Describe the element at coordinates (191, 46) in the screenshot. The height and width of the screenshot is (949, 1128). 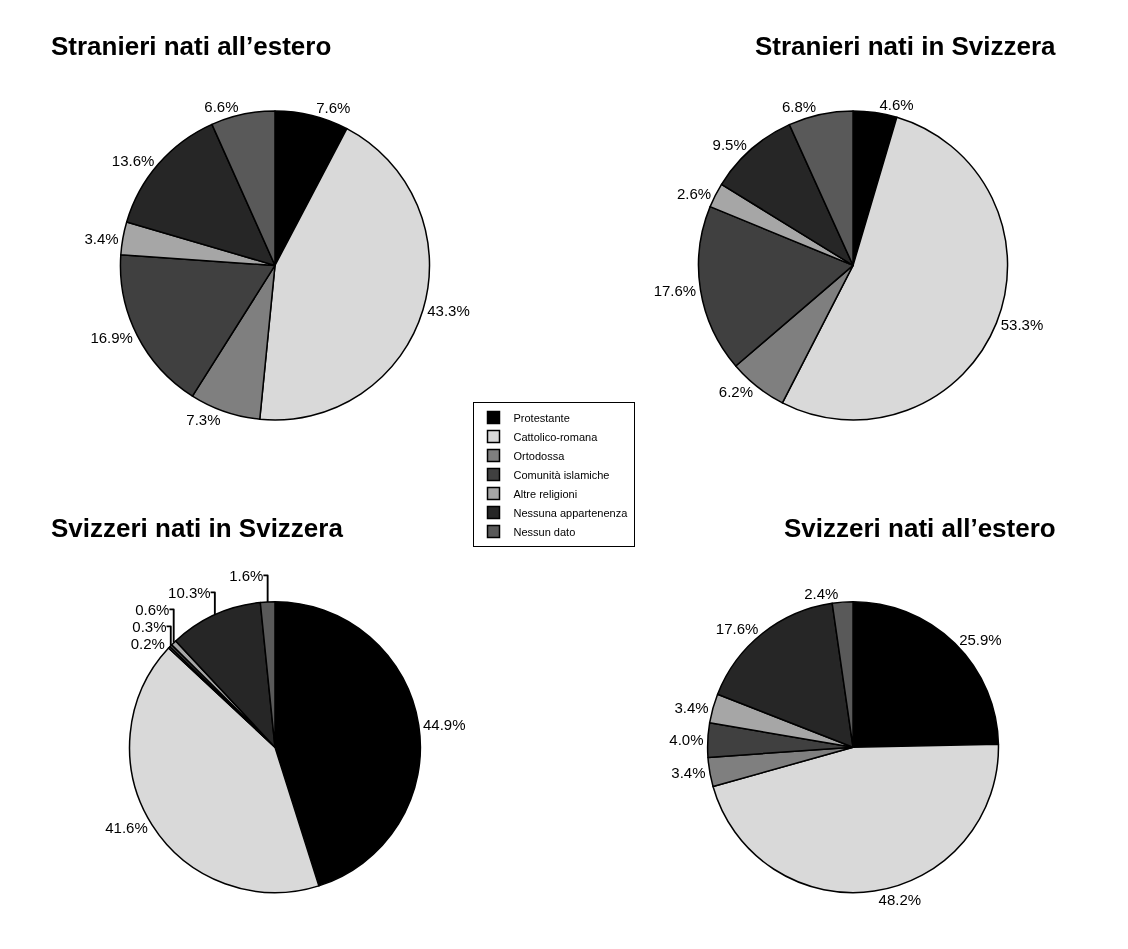
I see `chart-title: Stranieri nati all’estero` at that location.